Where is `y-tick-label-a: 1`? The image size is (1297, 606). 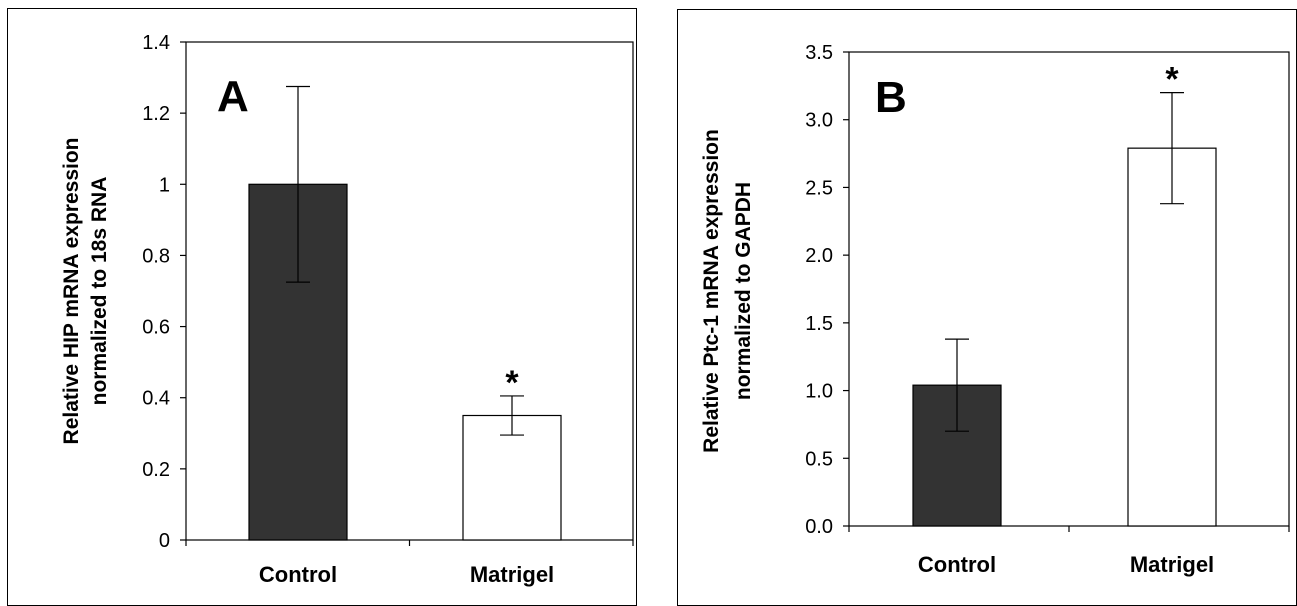
y-tick-label-a: 1 is located at coordinates (164, 185).